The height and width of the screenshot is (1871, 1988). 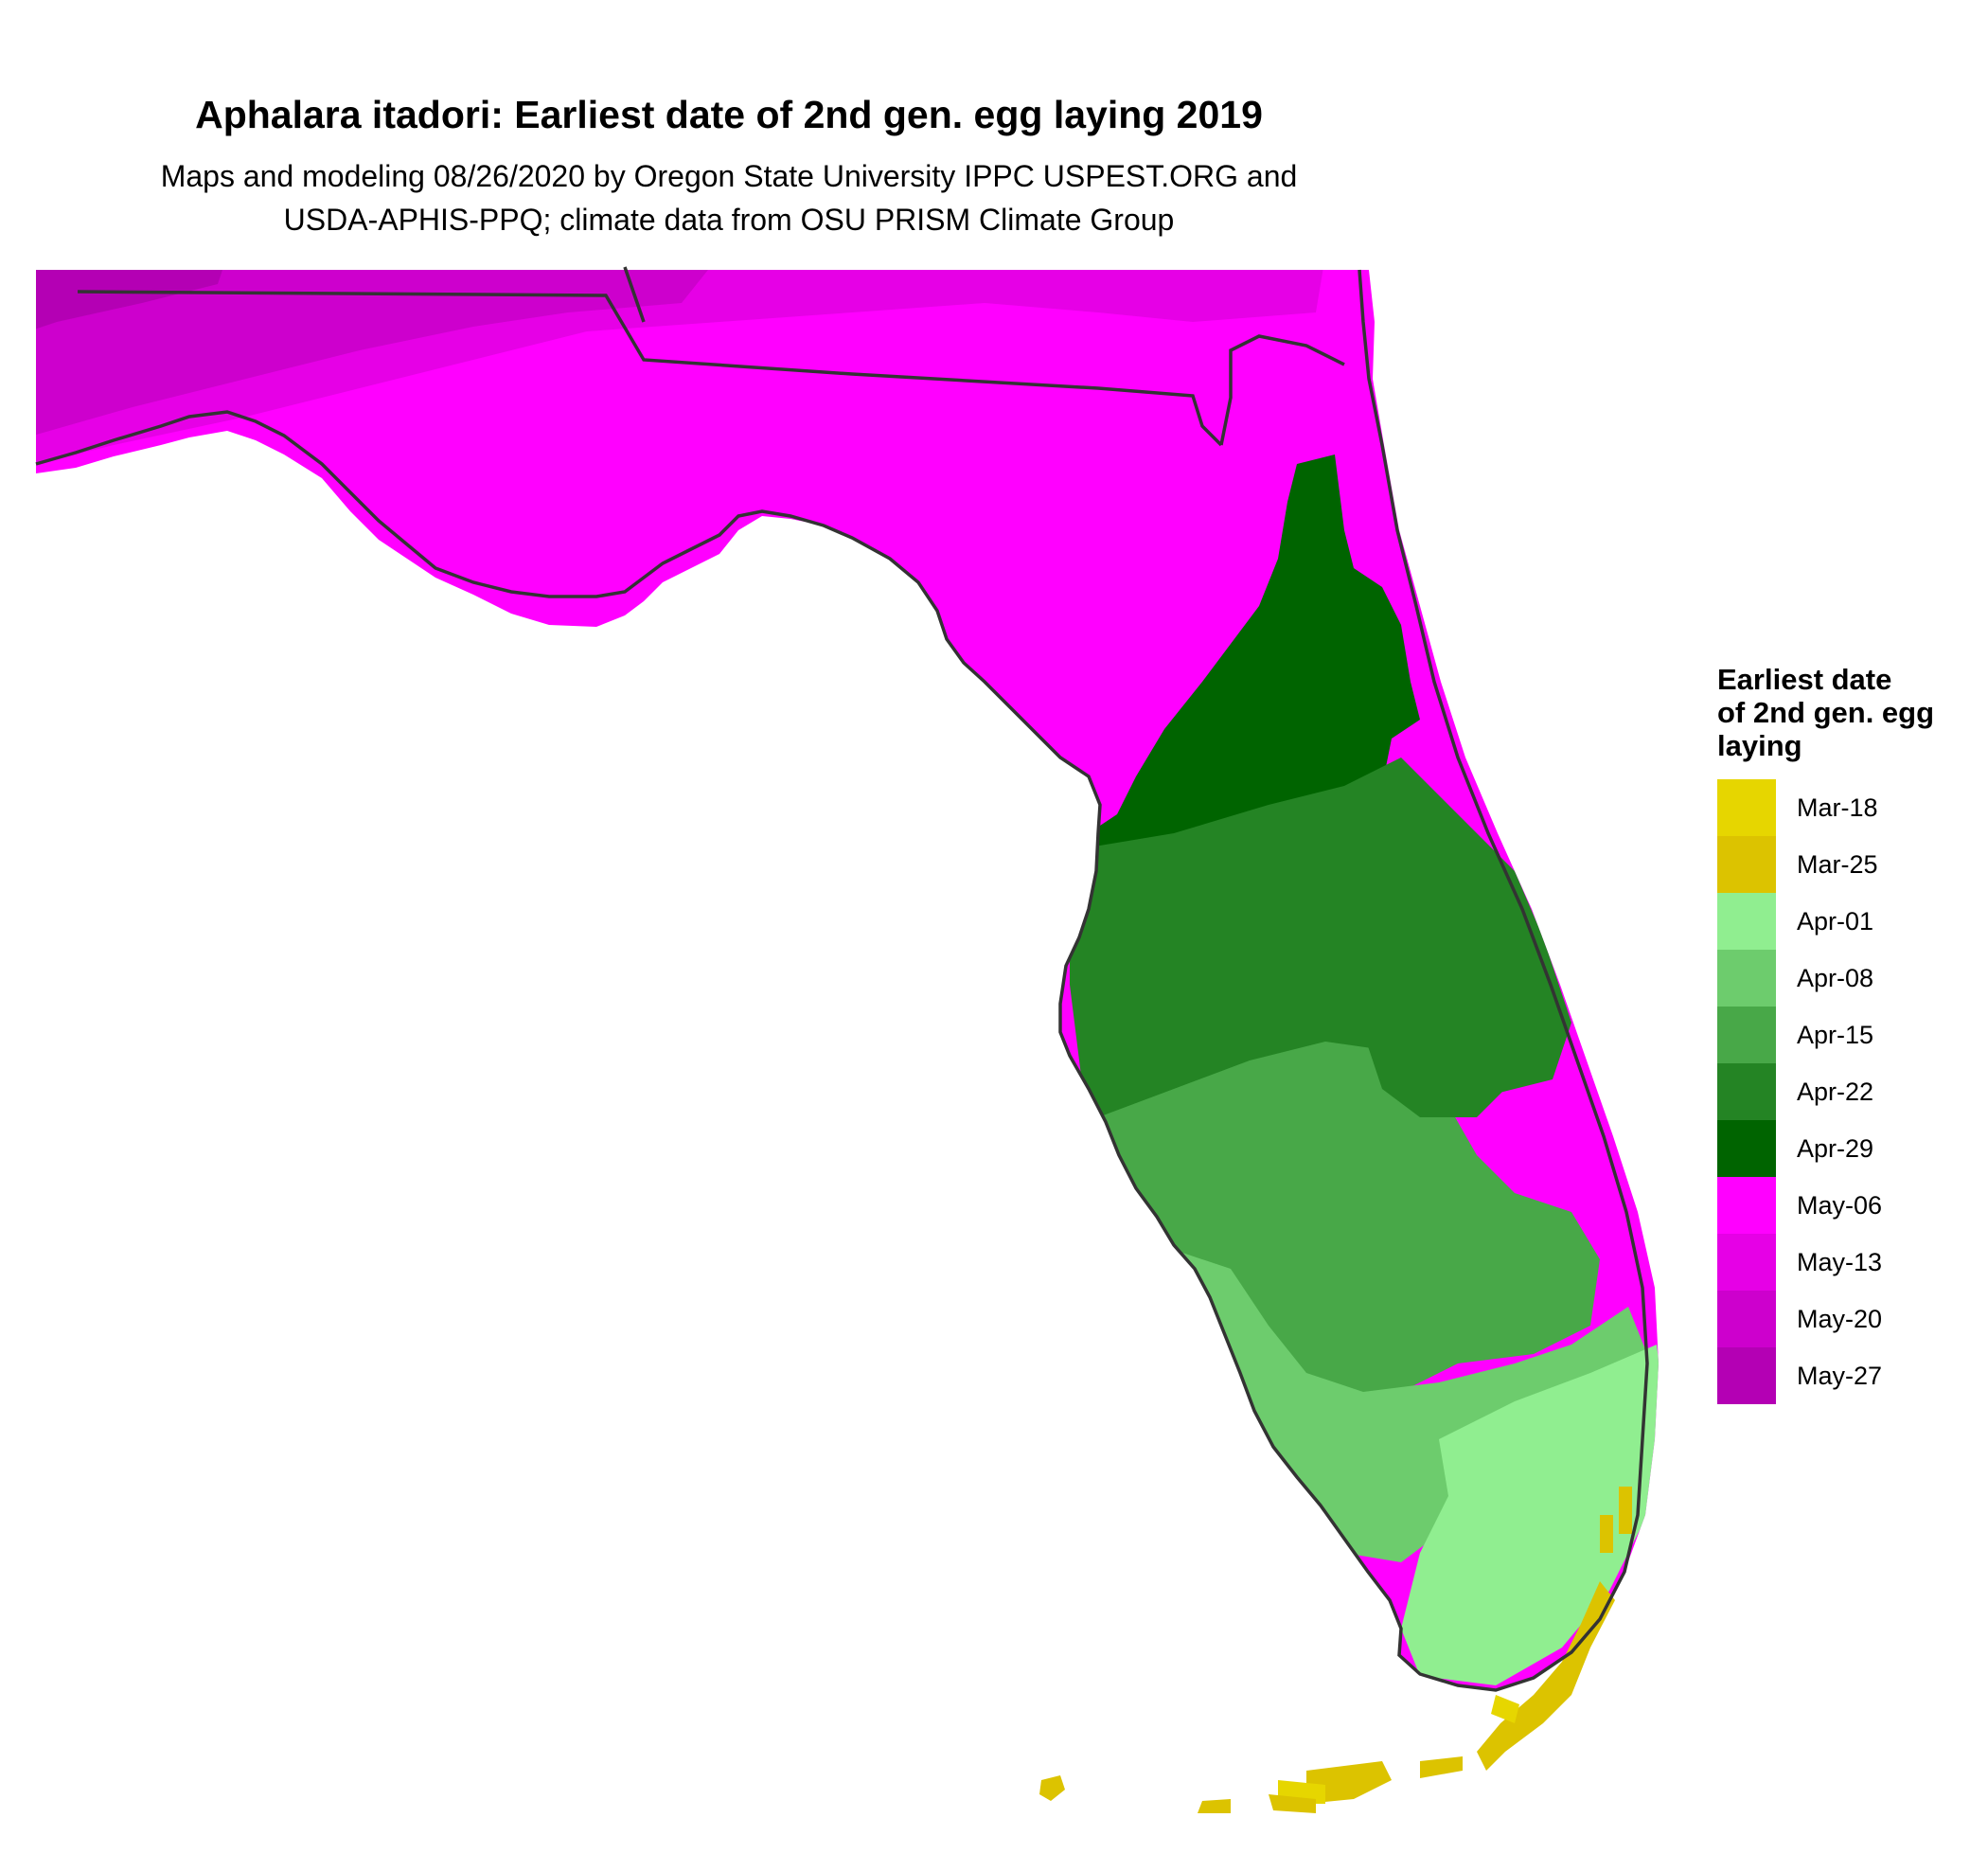 What do you see at coordinates (1835, 921) in the screenshot?
I see `legend-label: Apr-01` at bounding box center [1835, 921].